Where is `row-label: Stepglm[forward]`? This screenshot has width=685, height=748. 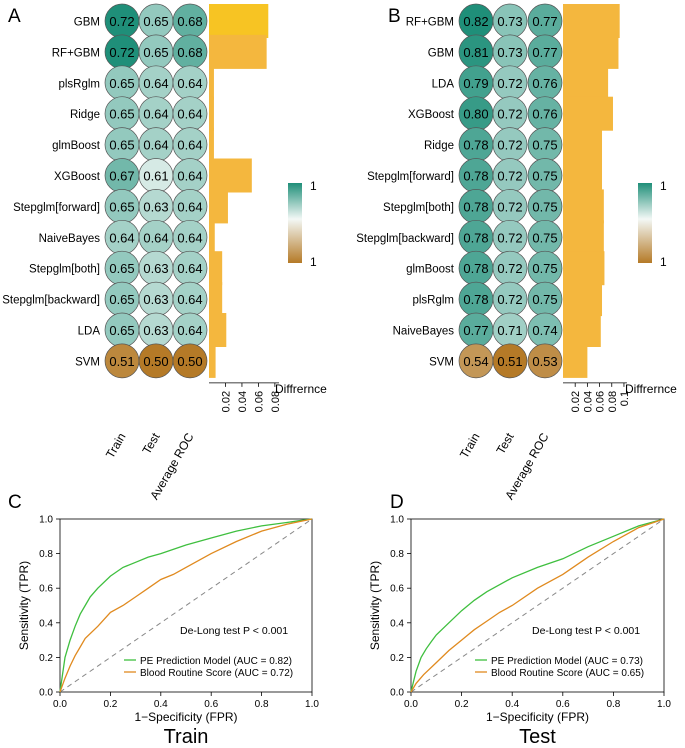
row-label: Stepglm[forward] is located at coordinates (56, 208).